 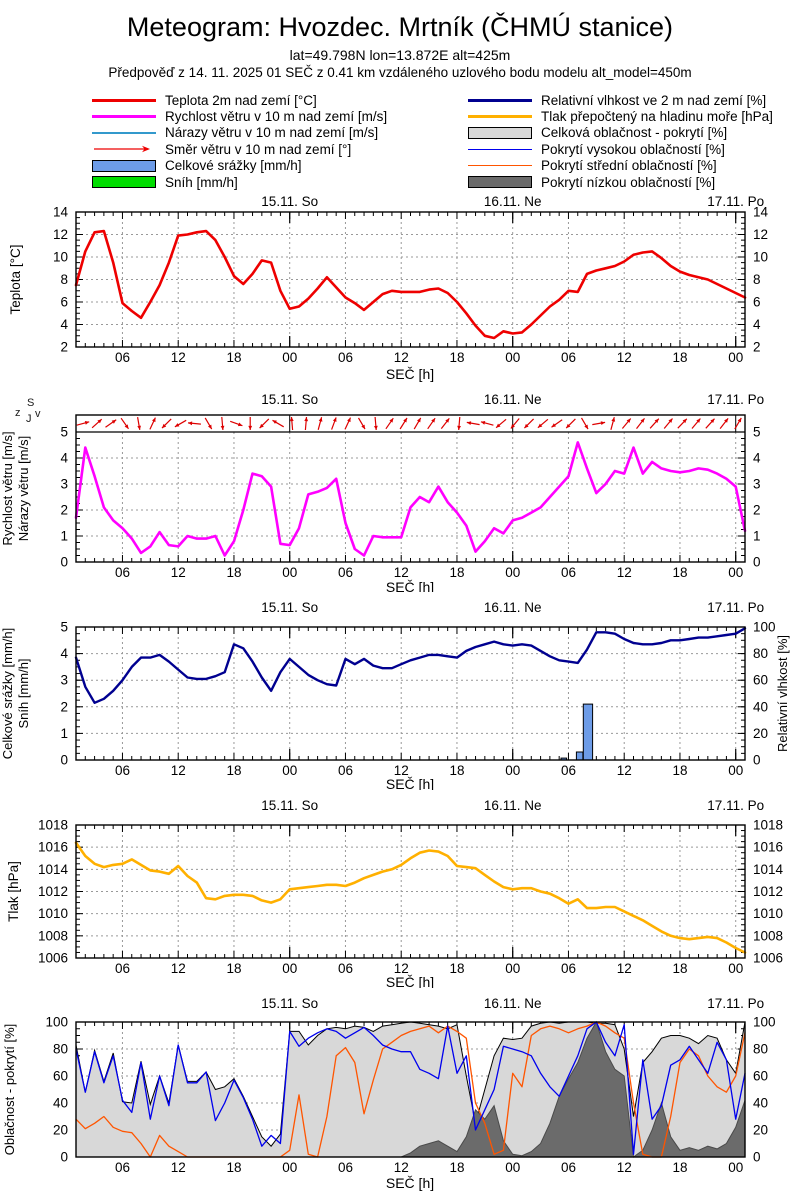 What do you see at coordinates (757, 279) in the screenshot?
I see `svg-text: 8` at bounding box center [757, 279].